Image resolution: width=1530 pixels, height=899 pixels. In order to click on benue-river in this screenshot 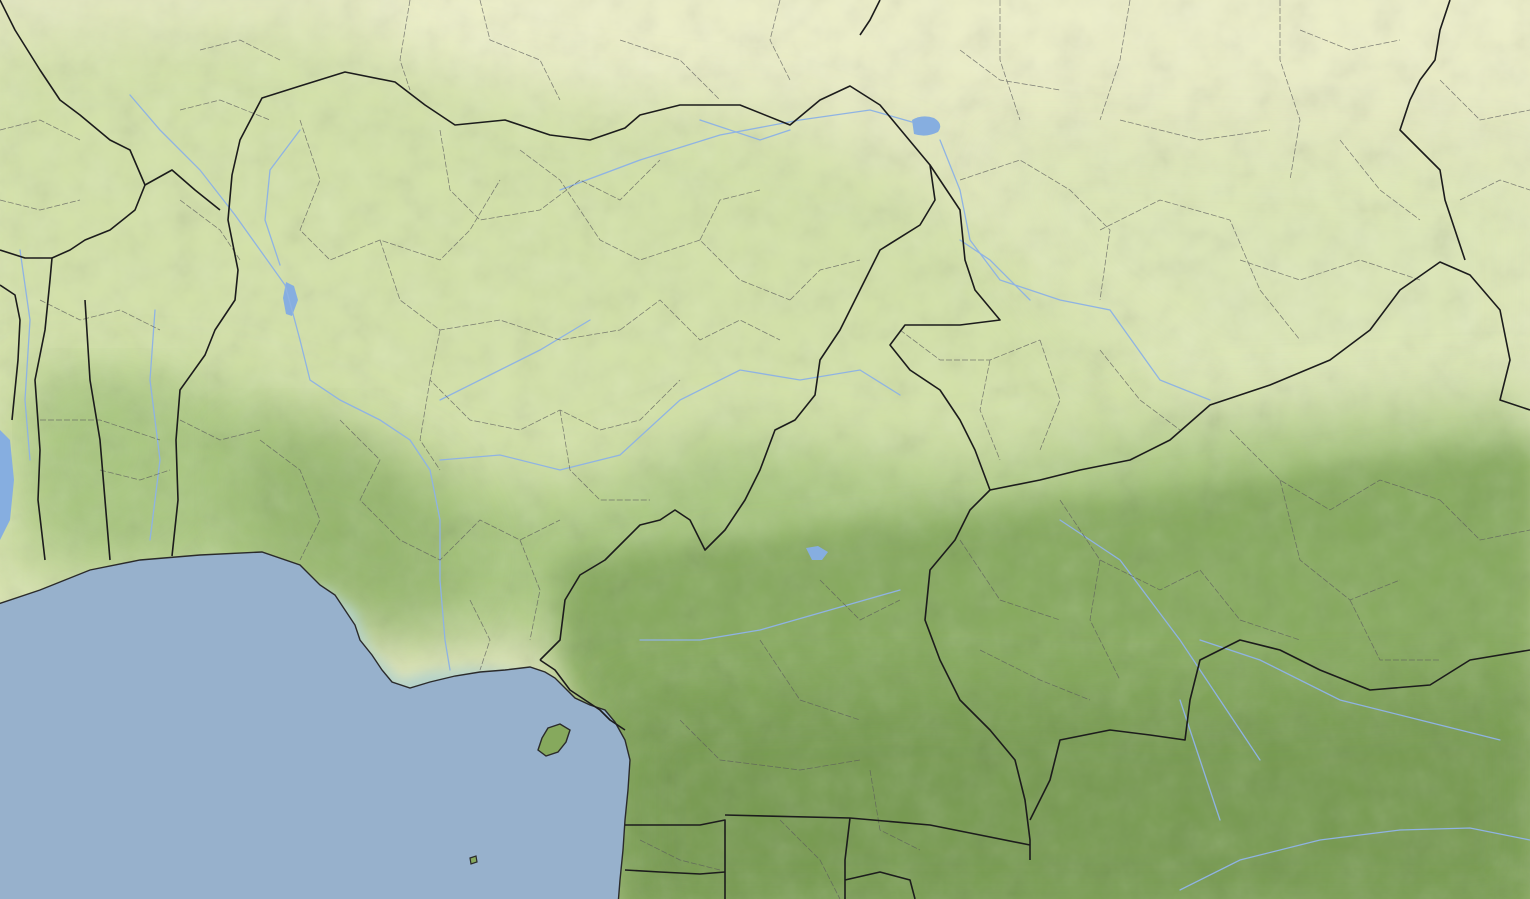, I will do `click(670, 420)`.